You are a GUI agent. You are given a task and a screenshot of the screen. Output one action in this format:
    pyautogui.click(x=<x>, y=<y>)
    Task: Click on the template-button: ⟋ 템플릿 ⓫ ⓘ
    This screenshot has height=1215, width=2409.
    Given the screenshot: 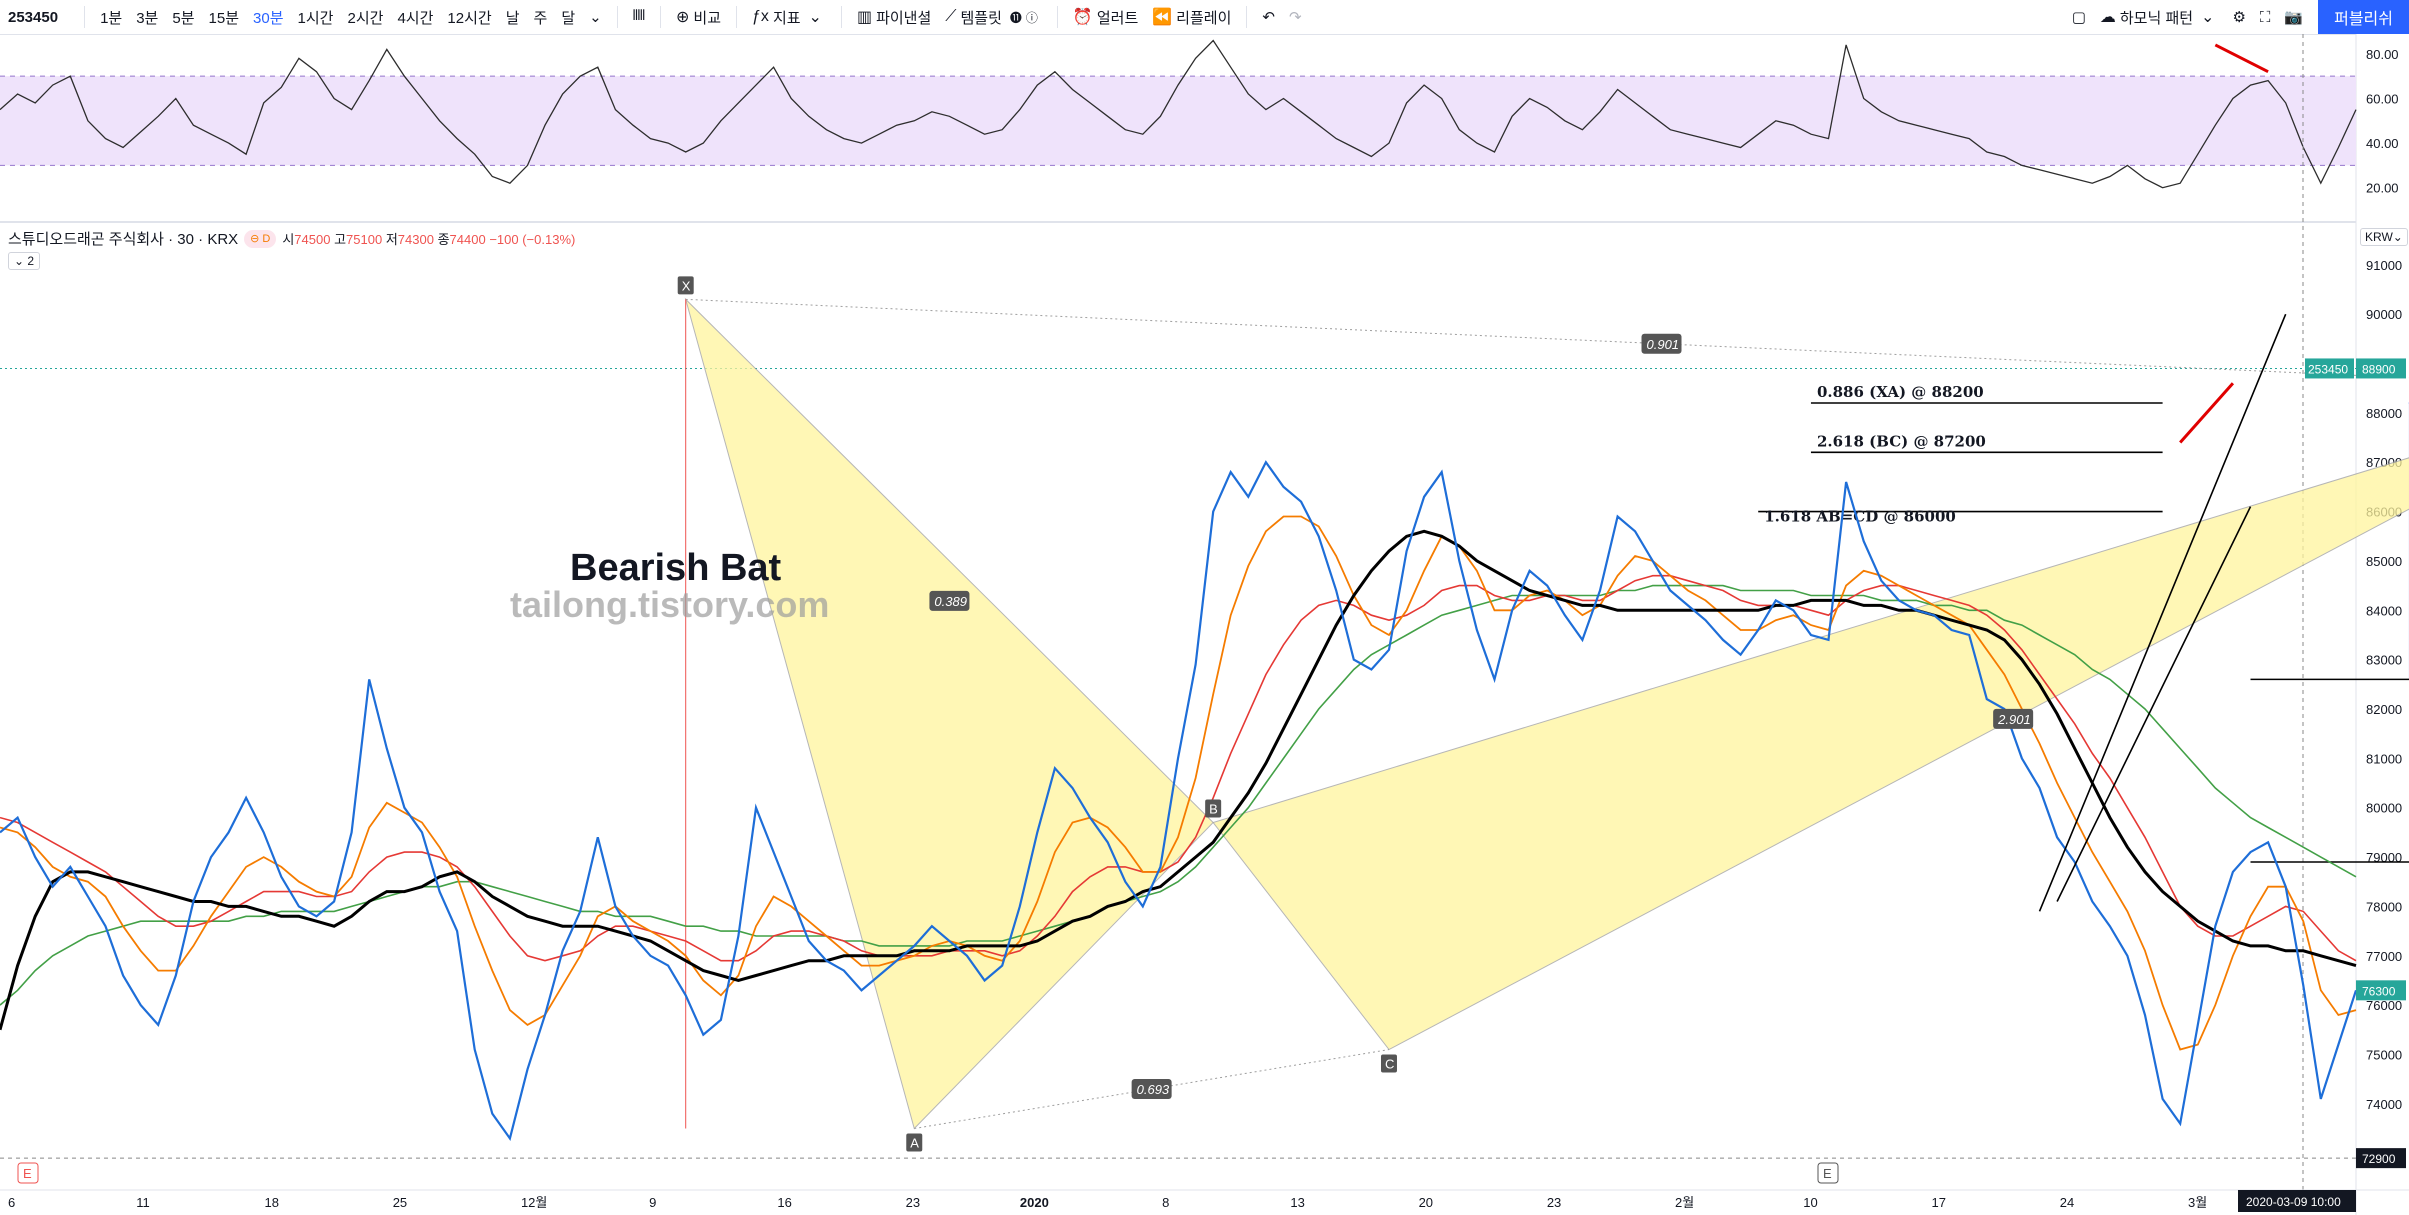 What is the action you would take?
    pyautogui.click(x=993, y=17)
    